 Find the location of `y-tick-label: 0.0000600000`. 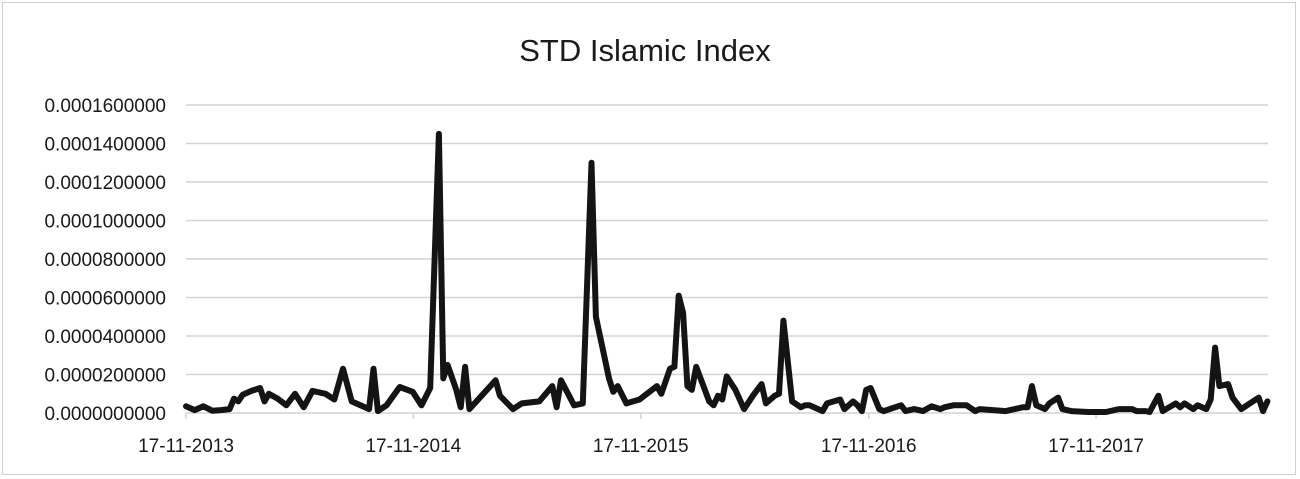

y-tick-label: 0.0000600000 is located at coordinates (105, 299).